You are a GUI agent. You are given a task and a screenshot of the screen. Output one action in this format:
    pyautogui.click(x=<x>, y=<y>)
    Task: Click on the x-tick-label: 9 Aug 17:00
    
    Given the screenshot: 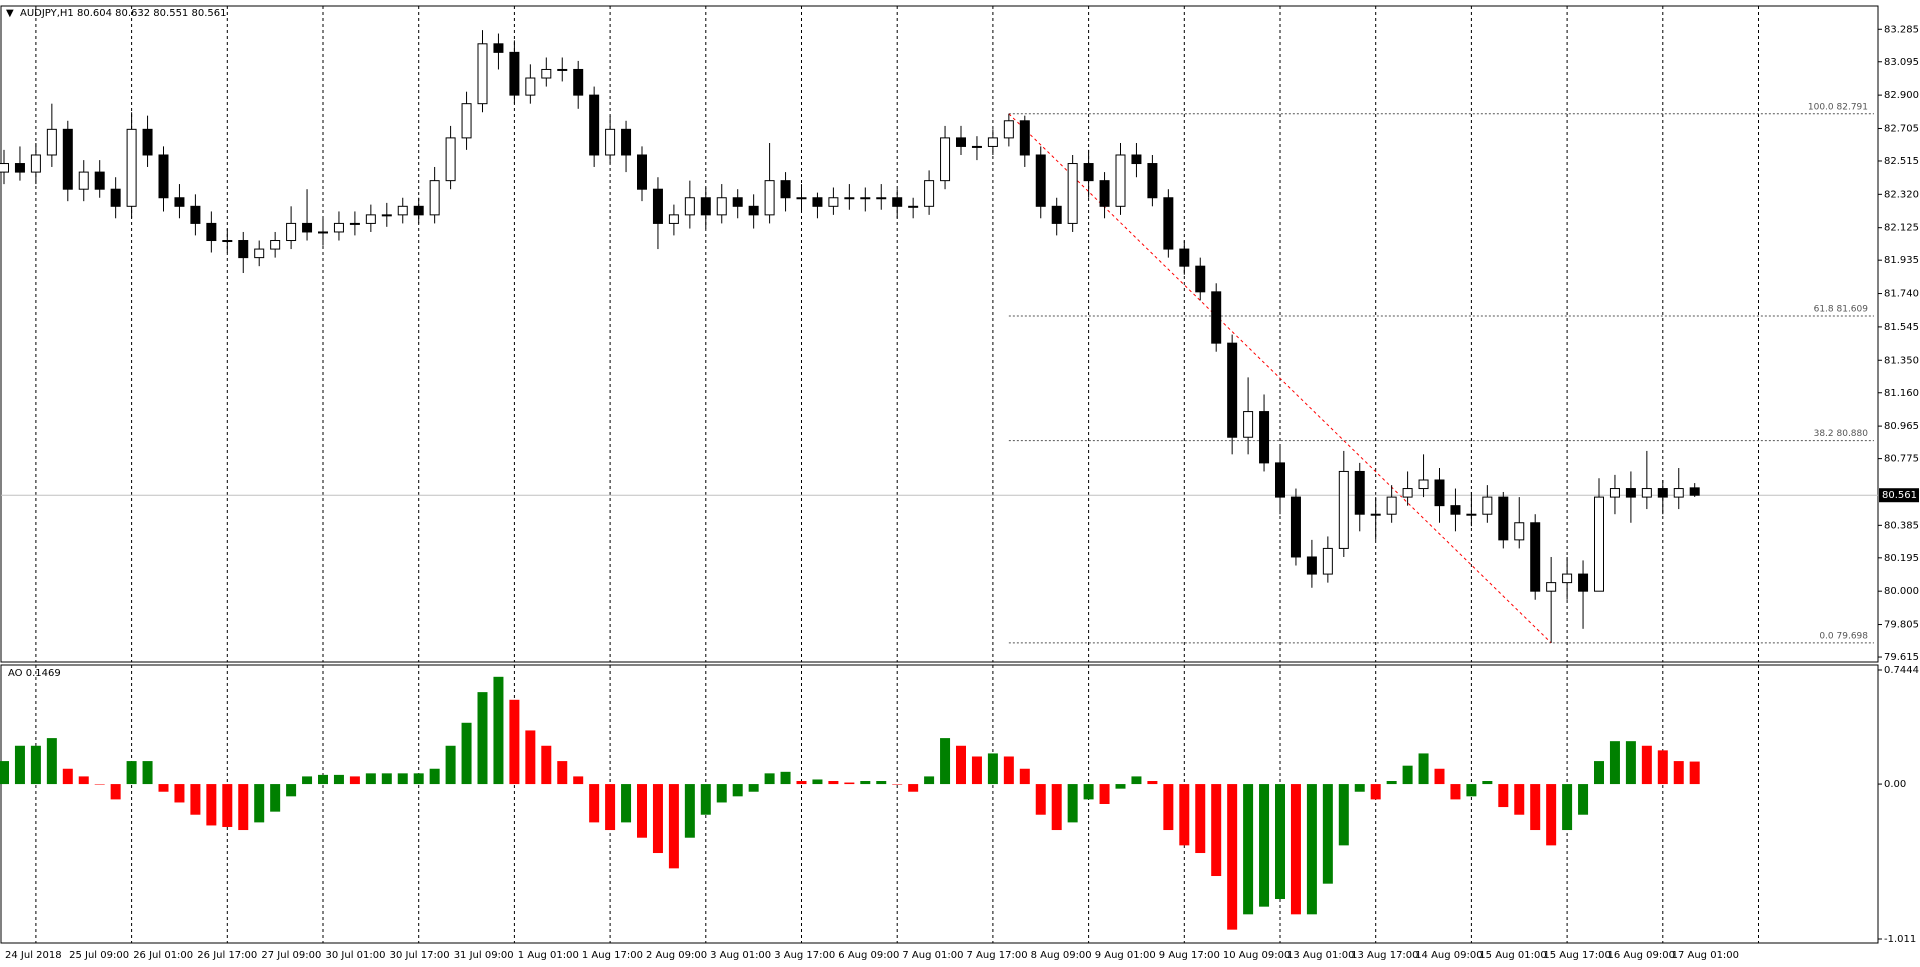 What is the action you would take?
    pyautogui.click(x=1189, y=955)
    